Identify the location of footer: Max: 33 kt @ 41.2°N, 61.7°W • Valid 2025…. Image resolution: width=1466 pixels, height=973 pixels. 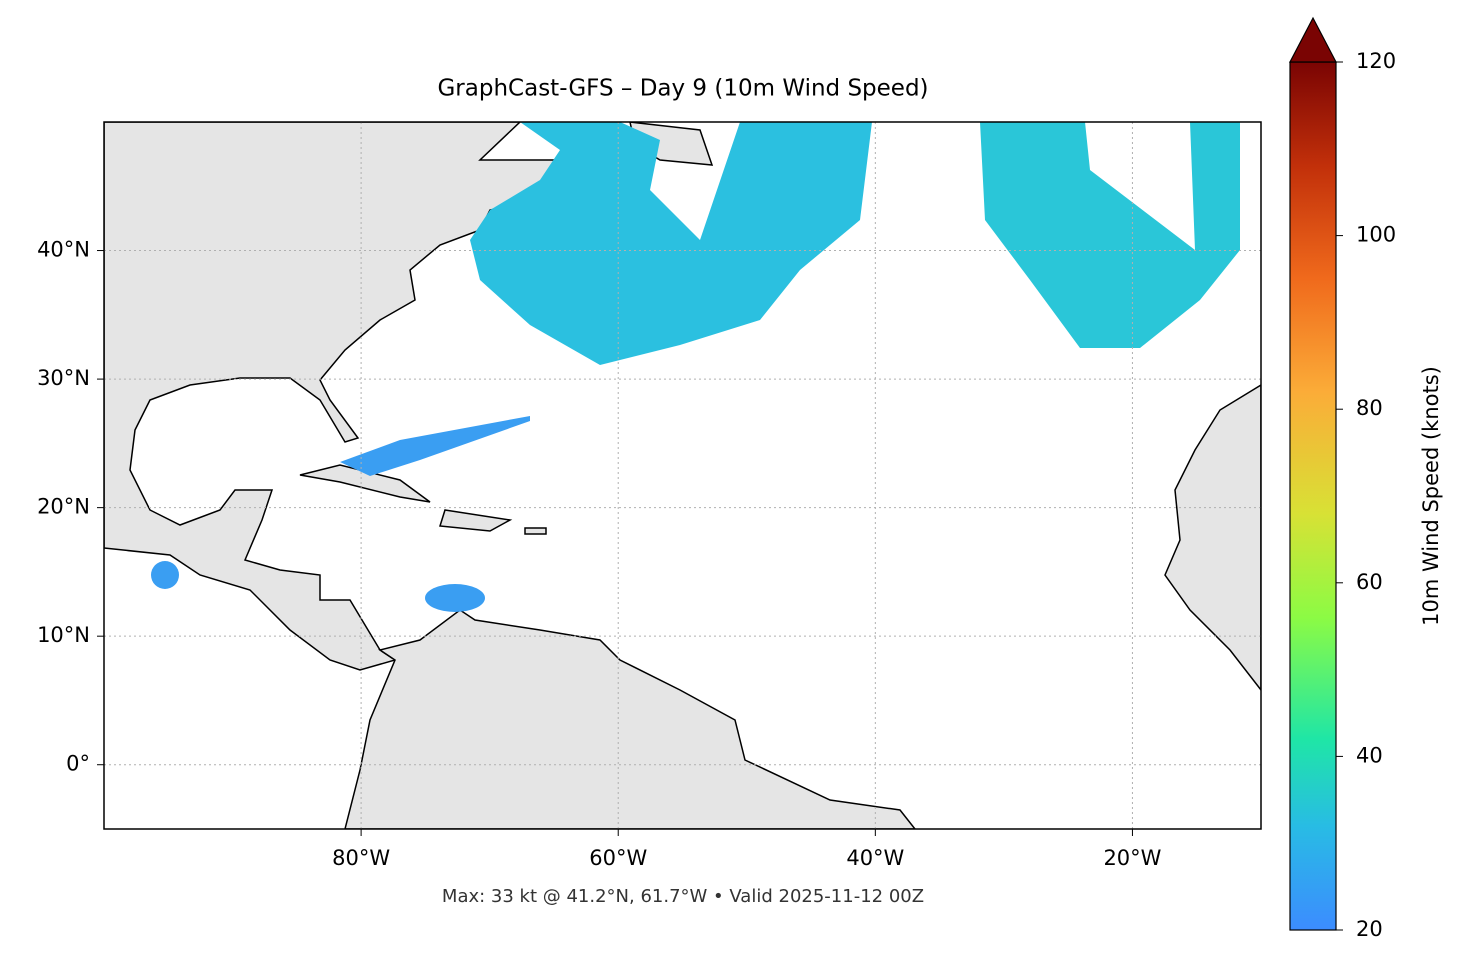
(683, 896).